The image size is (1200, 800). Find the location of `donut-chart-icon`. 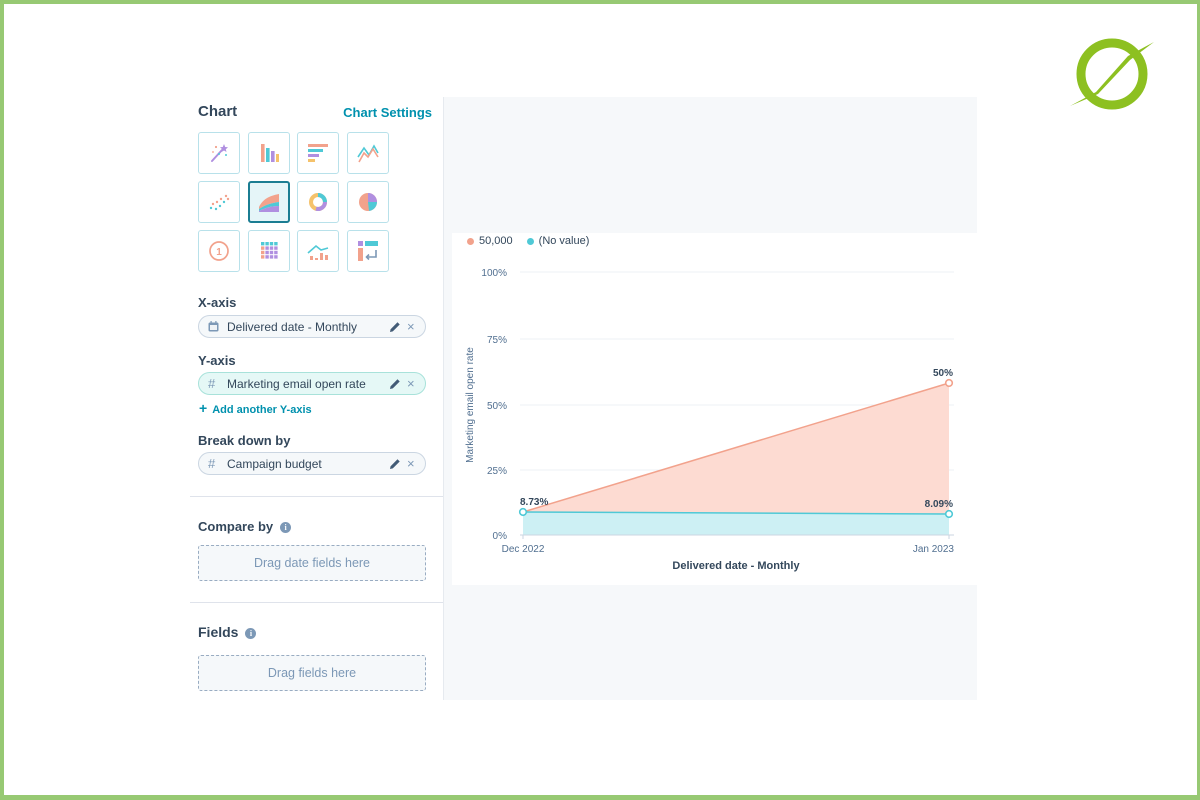

donut-chart-icon is located at coordinates (318, 202).